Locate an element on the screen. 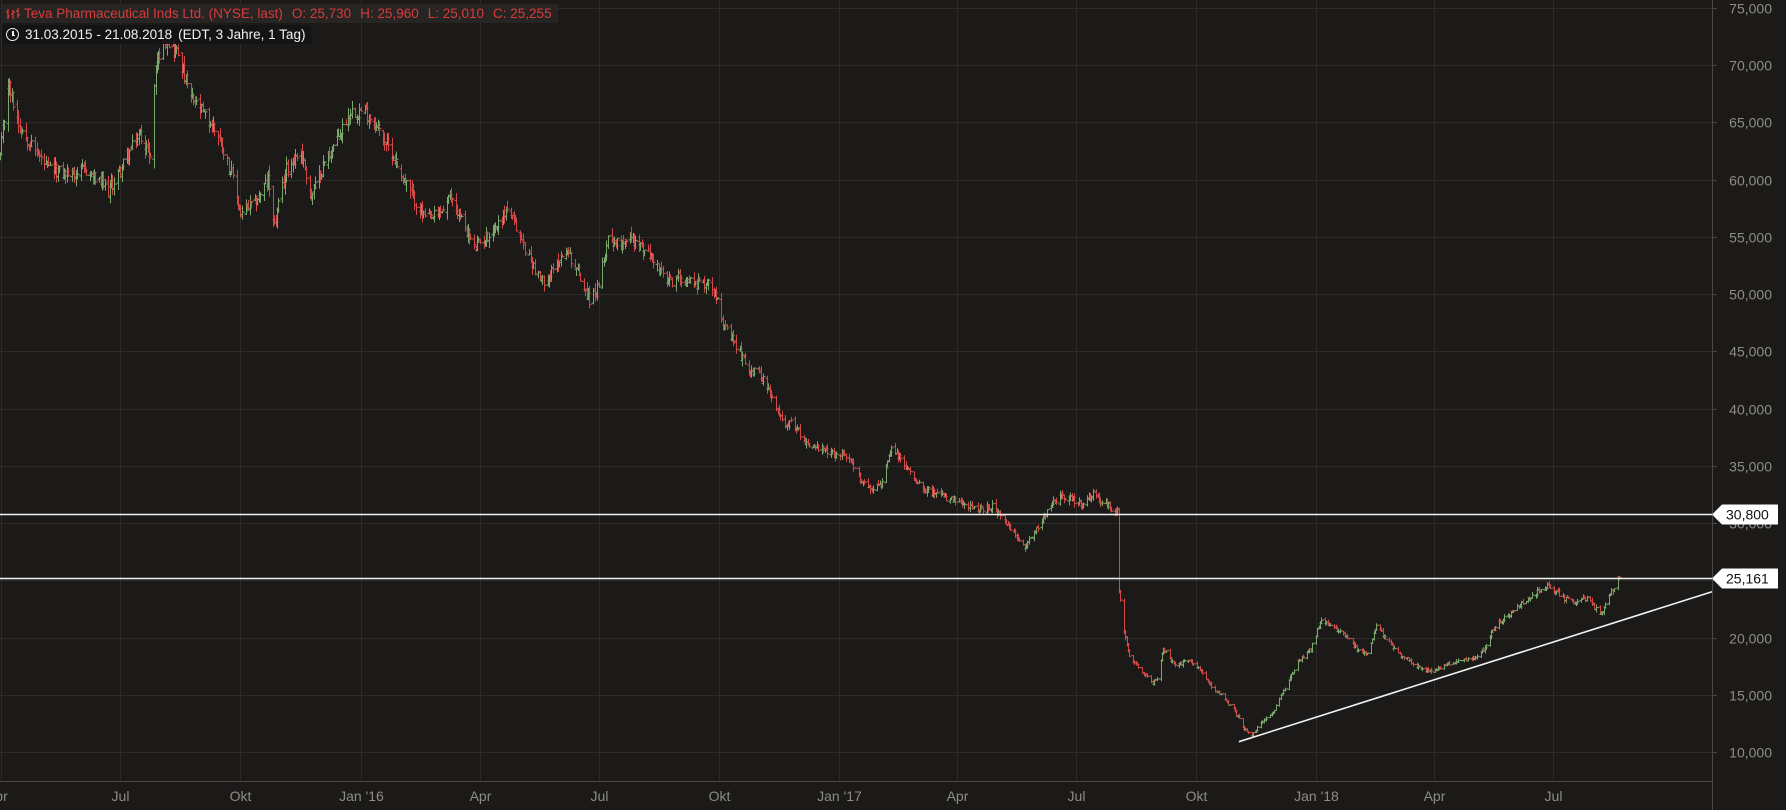  trend-line is located at coordinates (1475, 666).